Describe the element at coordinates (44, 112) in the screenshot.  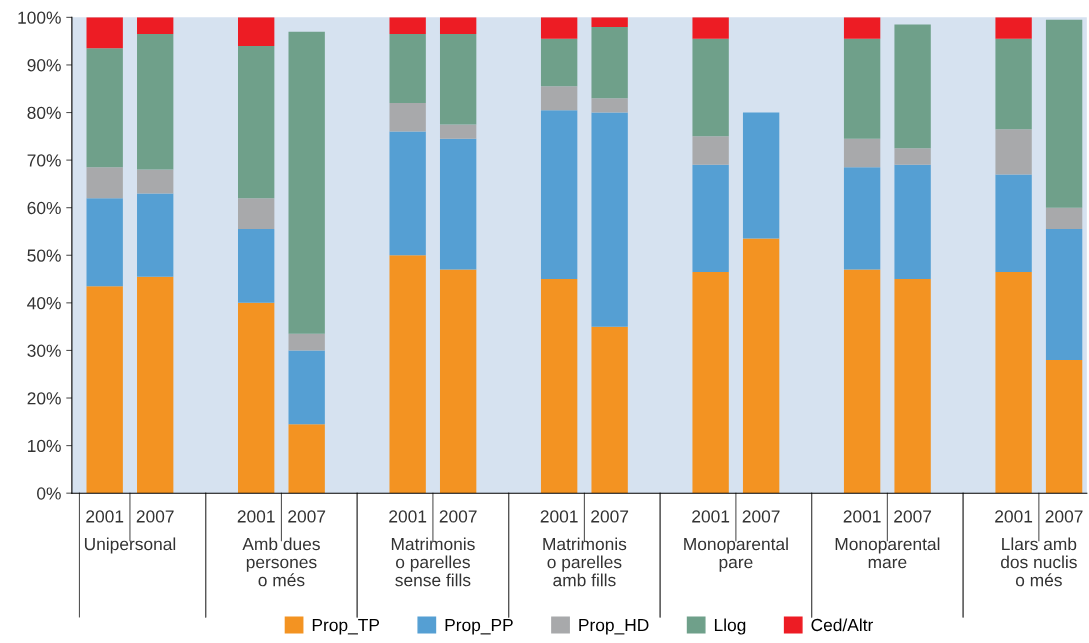
I see `y-tick-label: 80%` at that location.